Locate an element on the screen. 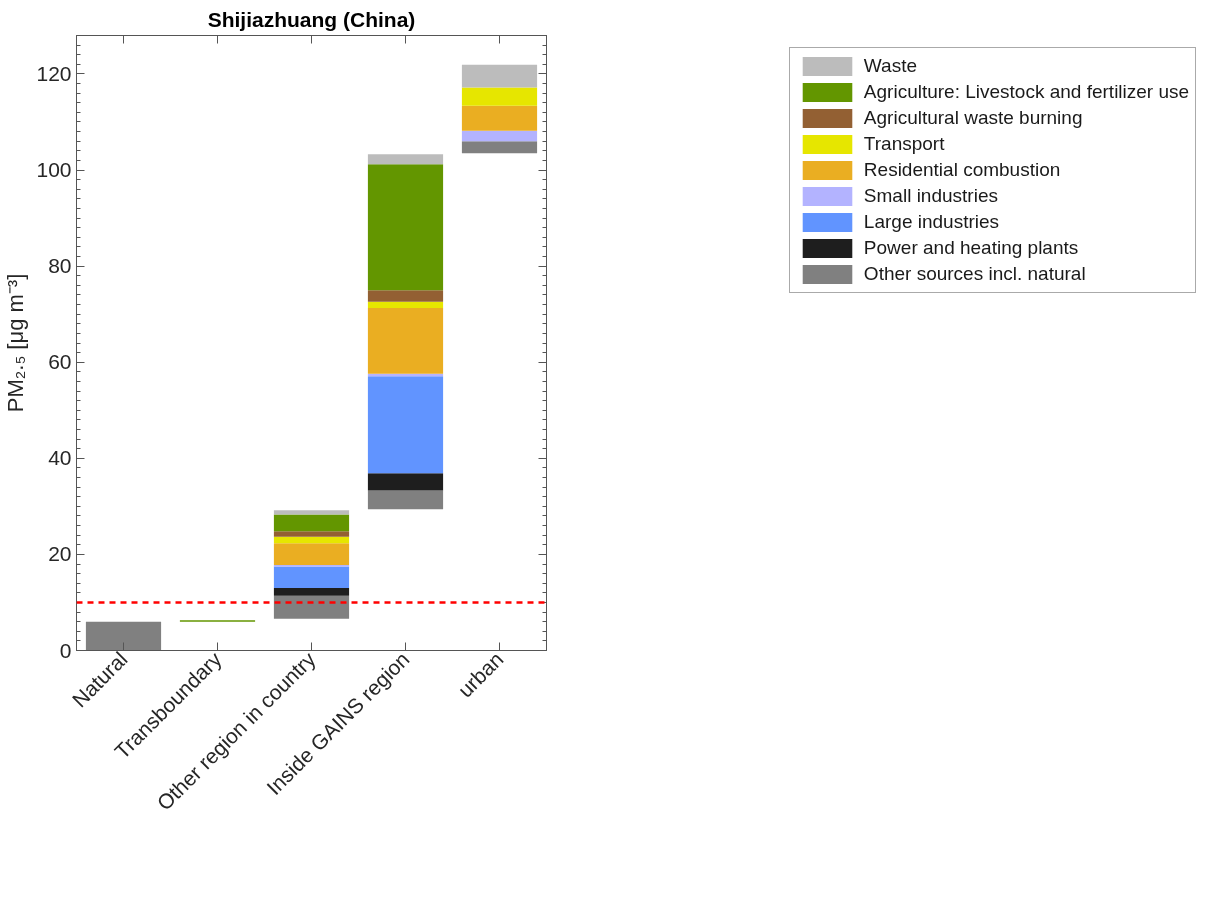 The height and width of the screenshot is (924, 1210). y-axis-title: PM₂.₅ [μg m⁻³] is located at coordinates (16, 343).